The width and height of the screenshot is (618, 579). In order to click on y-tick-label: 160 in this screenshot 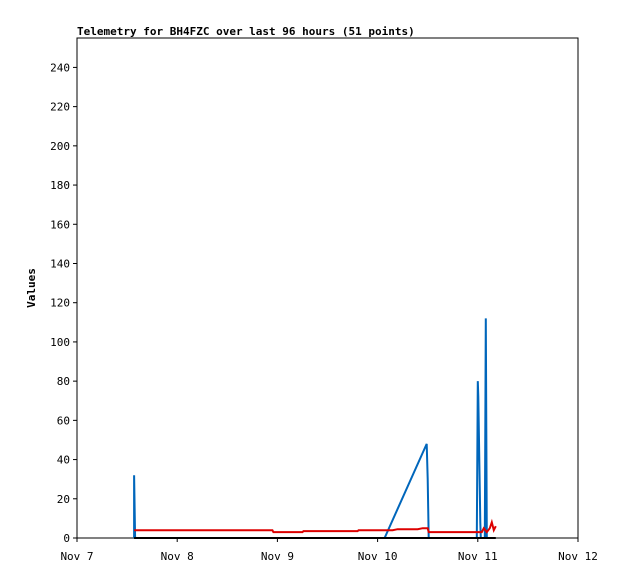, I will do `click(60, 224)`.